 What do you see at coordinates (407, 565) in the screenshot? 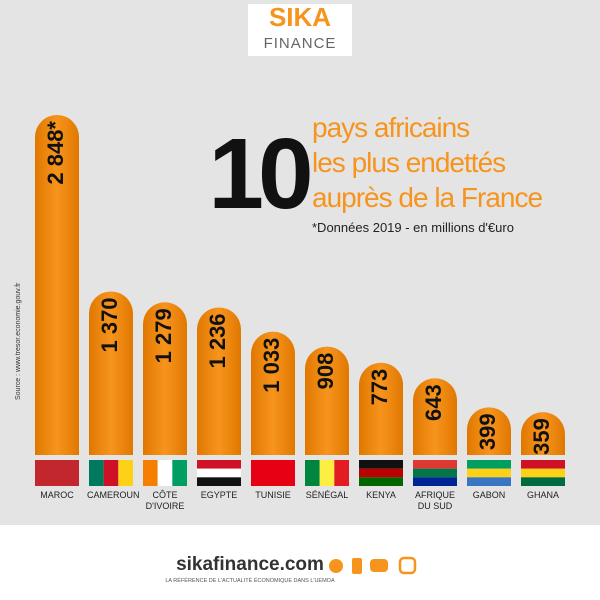
I see `instagram-icon` at bounding box center [407, 565].